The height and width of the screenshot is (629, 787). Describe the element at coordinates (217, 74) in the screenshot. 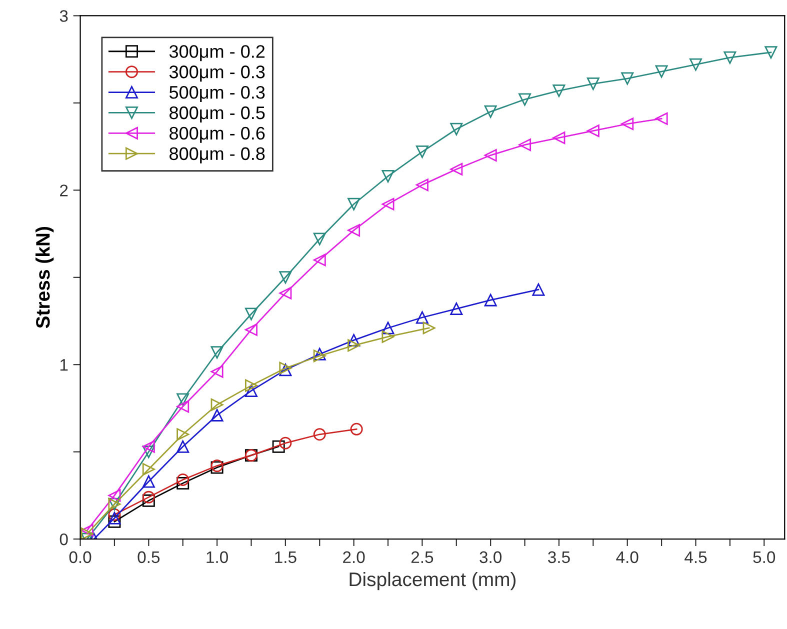

I see `legend-label: 300μm - 0.3` at that location.